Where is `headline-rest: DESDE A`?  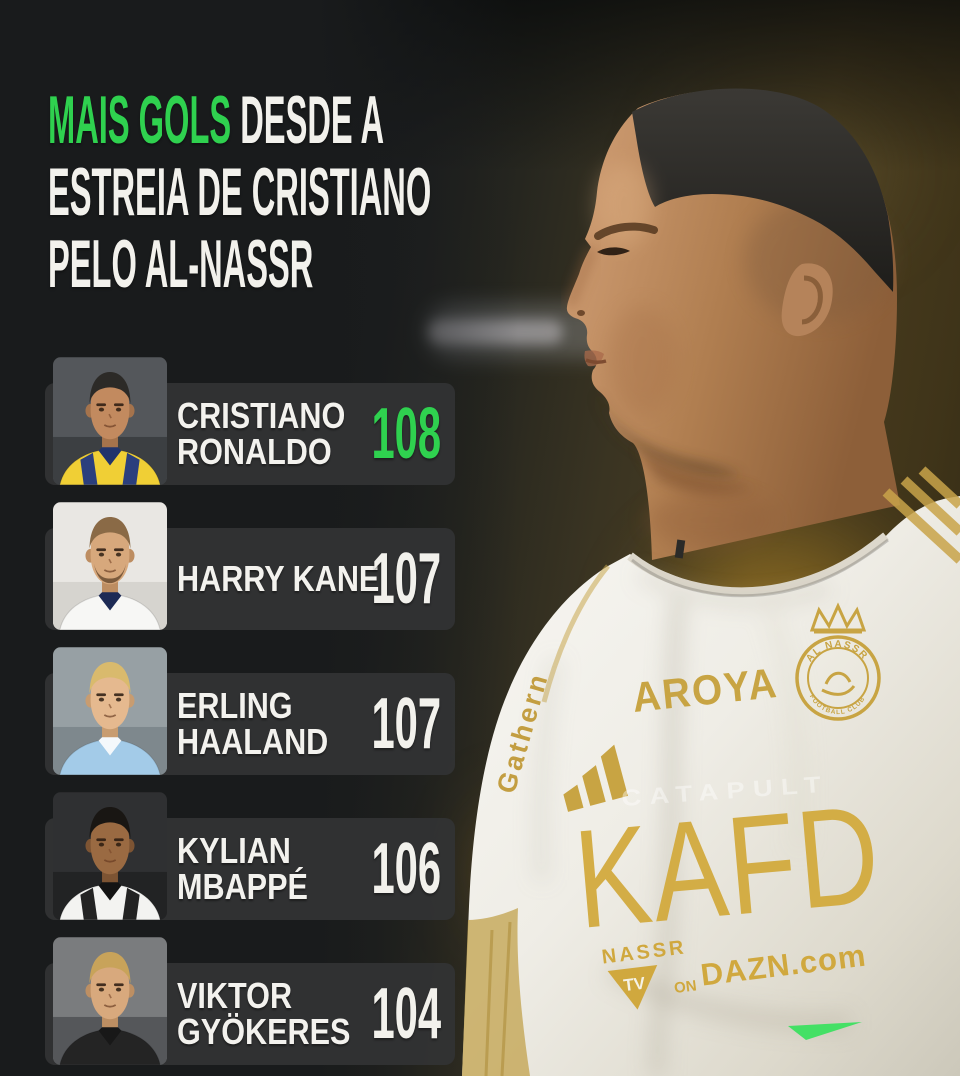 headline-rest: DESDE A is located at coordinates (308, 120).